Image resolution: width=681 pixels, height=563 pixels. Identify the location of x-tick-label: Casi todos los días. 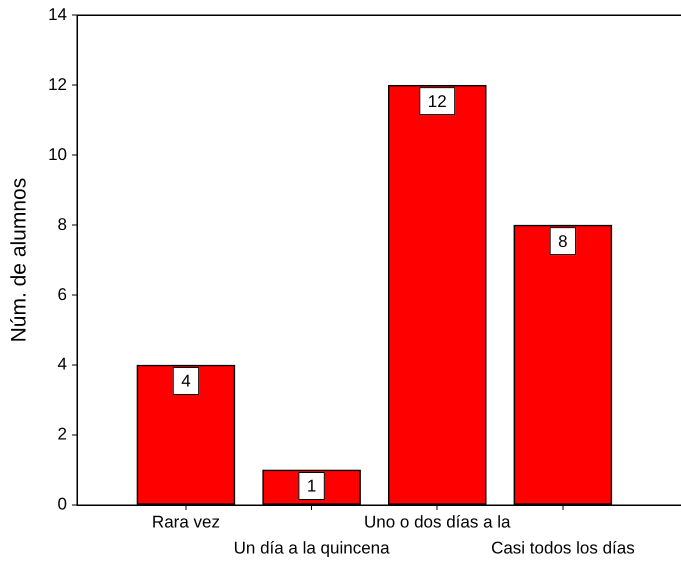
(563, 548).